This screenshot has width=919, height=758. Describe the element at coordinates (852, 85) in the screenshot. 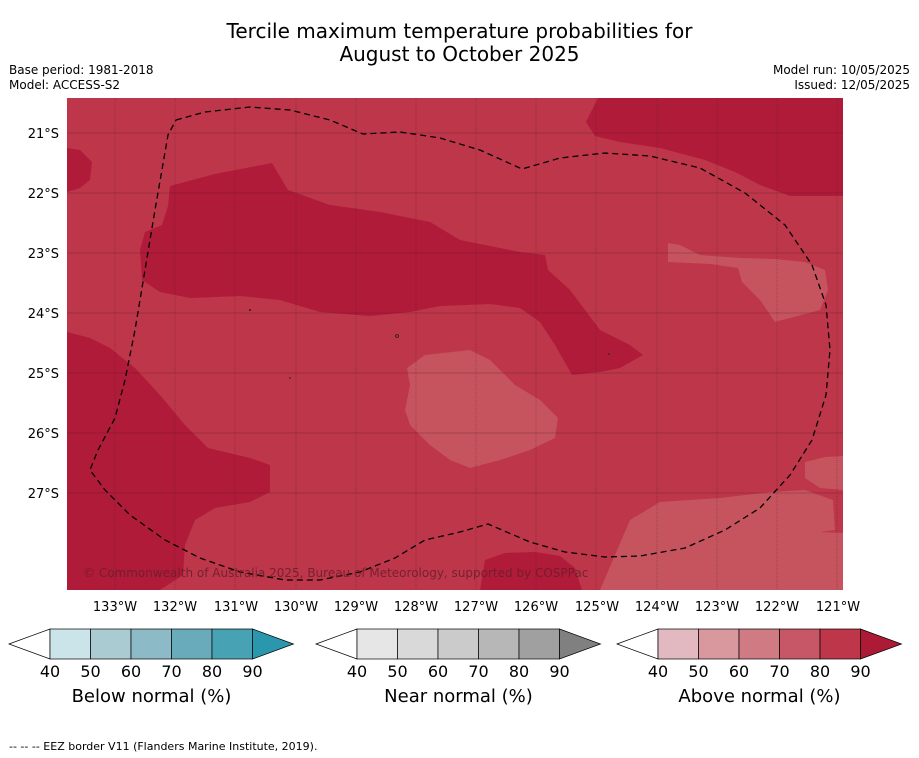

I see `issued-date: Issued: 12/05/2025` at that location.